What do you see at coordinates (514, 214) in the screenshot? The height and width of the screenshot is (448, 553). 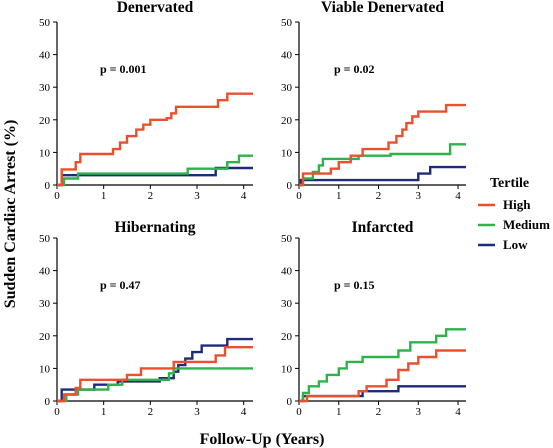 I see `legend: Tertile High Medium Low` at bounding box center [514, 214].